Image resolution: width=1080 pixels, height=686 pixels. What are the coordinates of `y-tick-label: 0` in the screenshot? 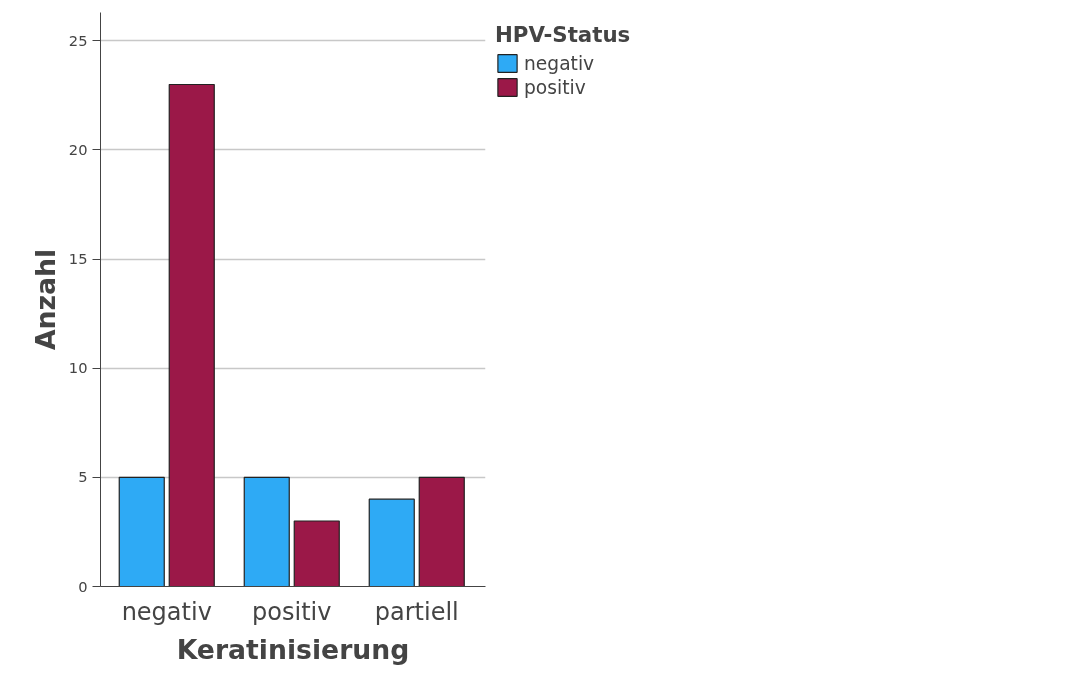 It's located at (83, 586).